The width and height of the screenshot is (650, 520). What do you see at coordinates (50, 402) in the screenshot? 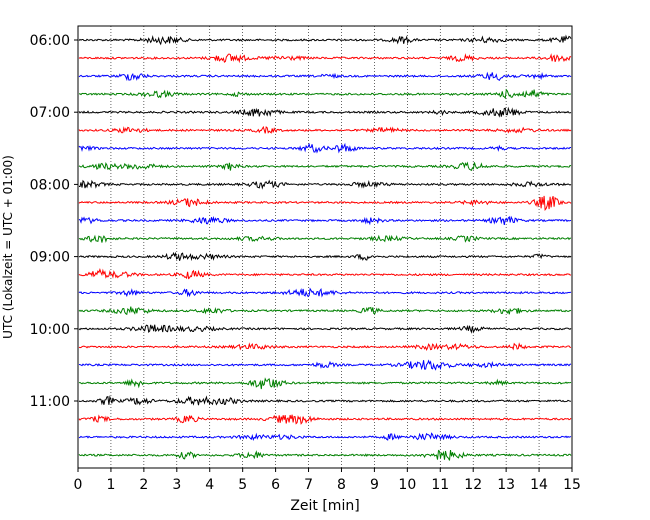
I see `y-tick-label: 11:00` at bounding box center [50, 402].